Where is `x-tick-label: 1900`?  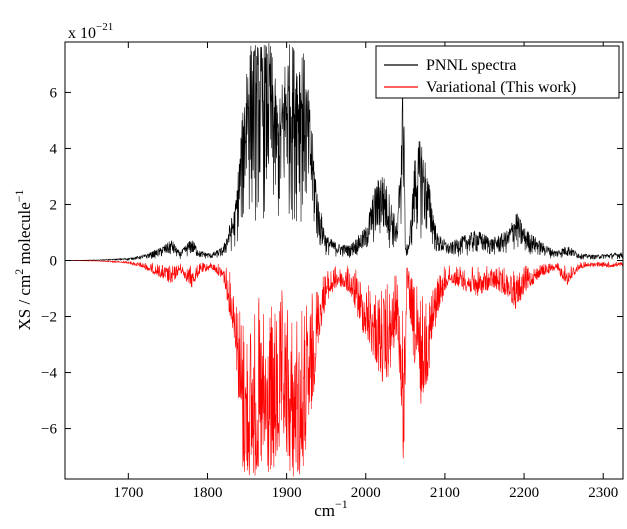 x-tick-label: 1900 is located at coordinates (287, 493).